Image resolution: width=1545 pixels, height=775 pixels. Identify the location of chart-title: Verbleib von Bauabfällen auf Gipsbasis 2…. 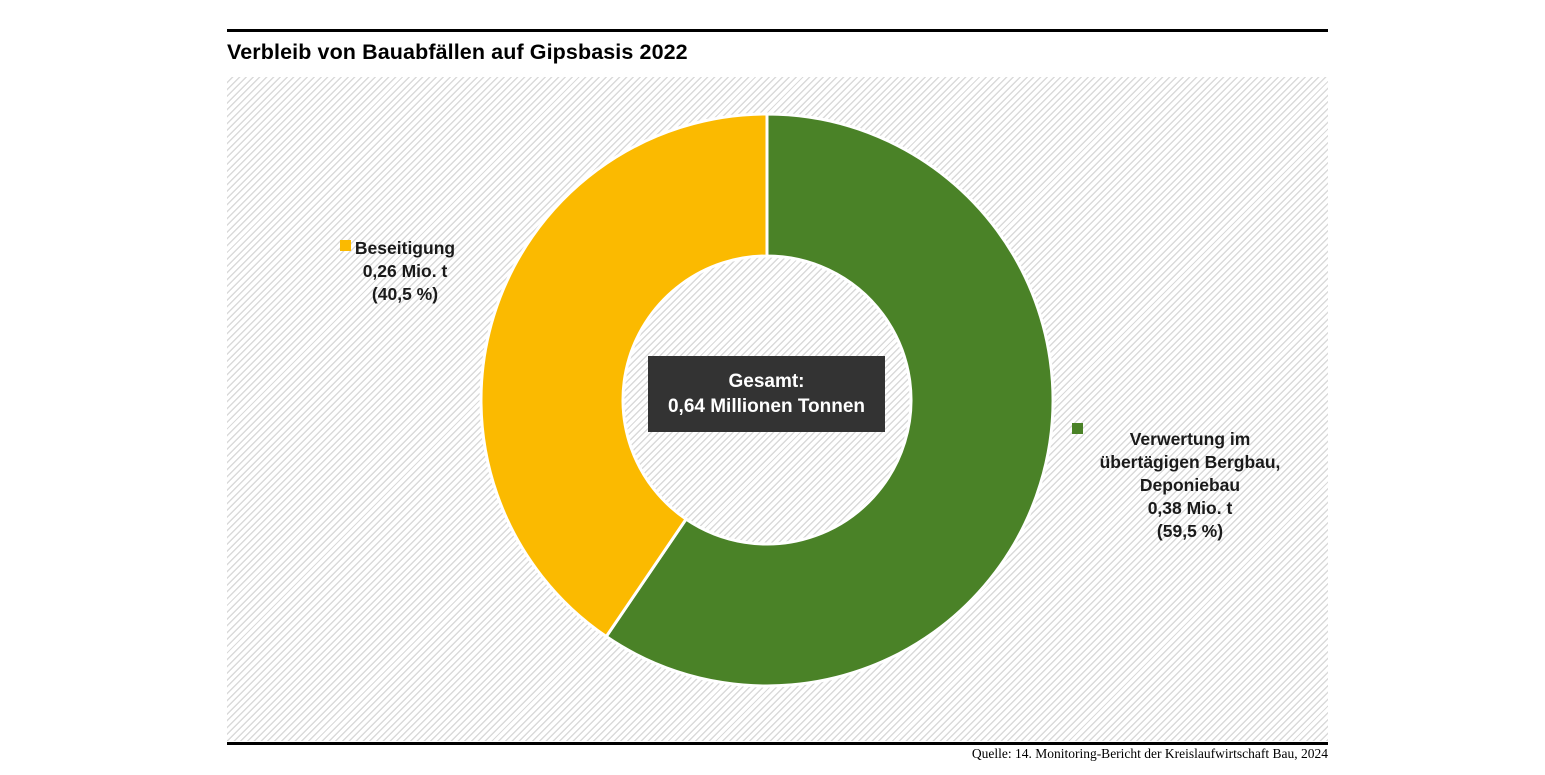
(457, 52).